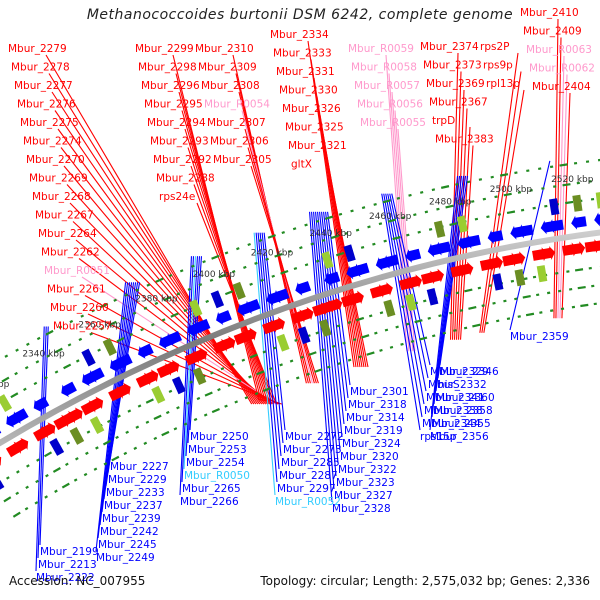  What do you see at coordinates (572, 180) in the screenshot?
I see `tick-label: 2520 kbp` at bounding box center [572, 180].